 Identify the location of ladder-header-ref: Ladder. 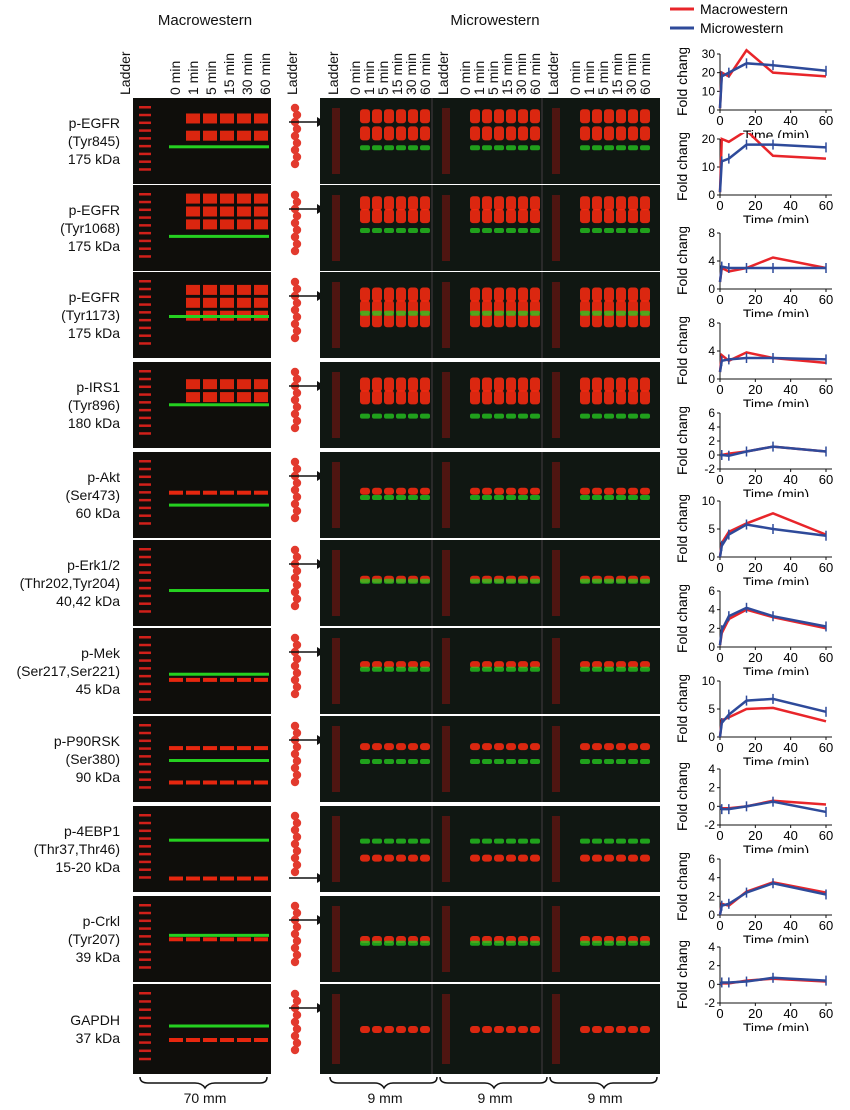
(292, 73).